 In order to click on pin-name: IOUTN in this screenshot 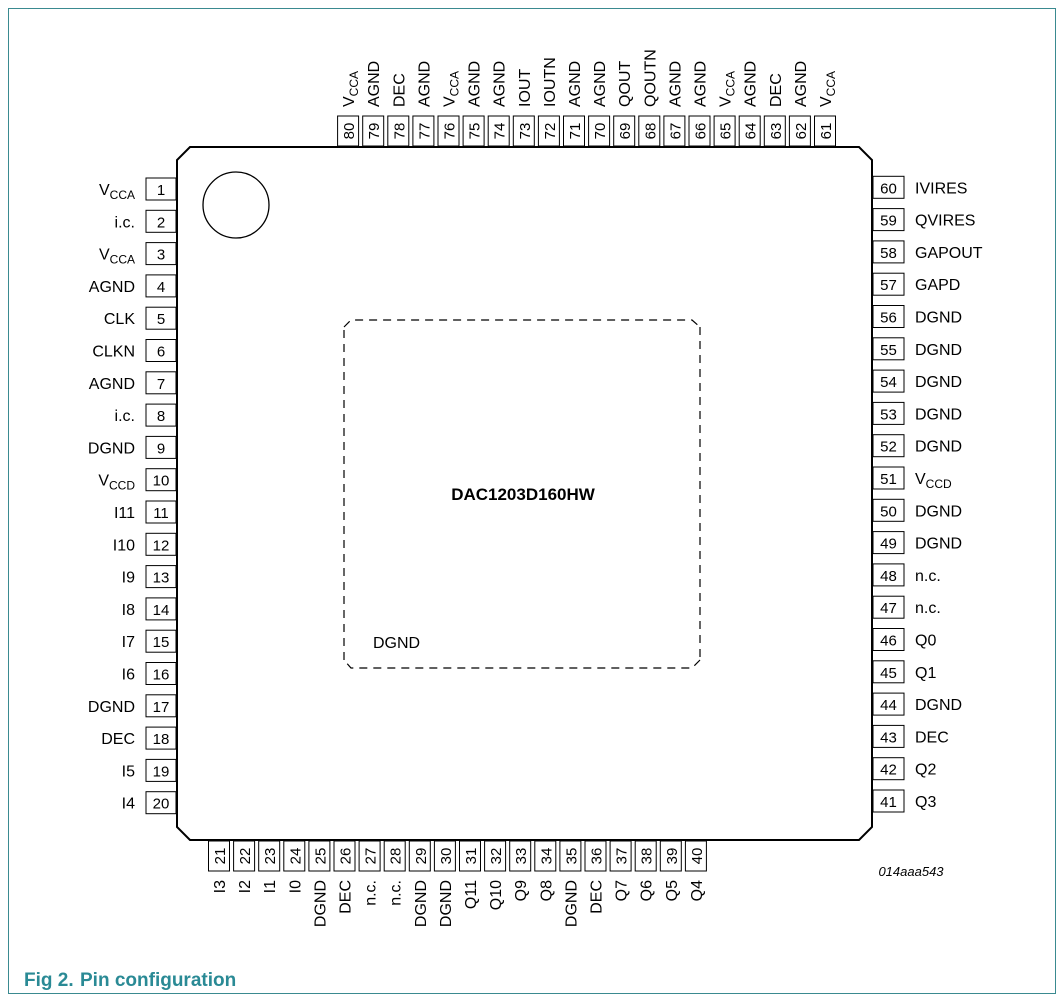, I will do `click(550, 82)`.